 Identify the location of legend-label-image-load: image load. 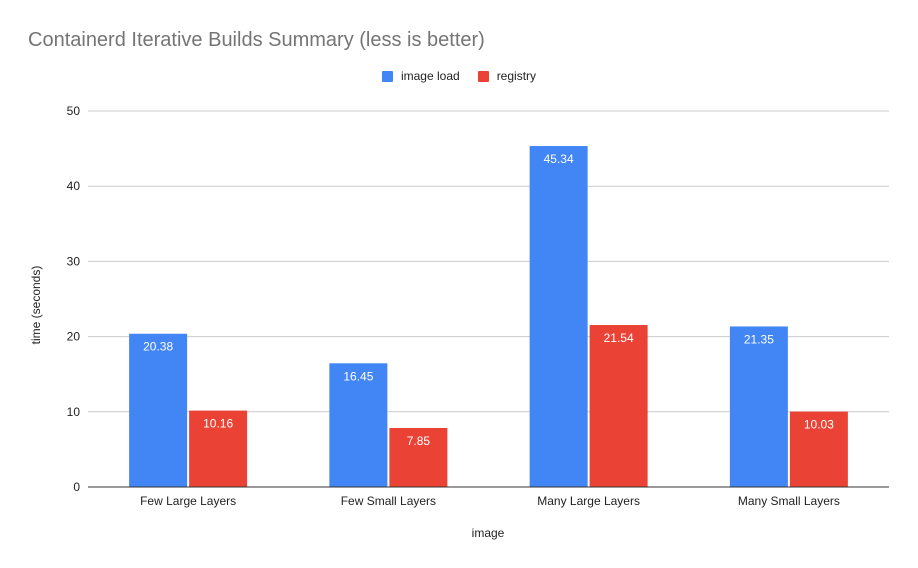
(430, 76).